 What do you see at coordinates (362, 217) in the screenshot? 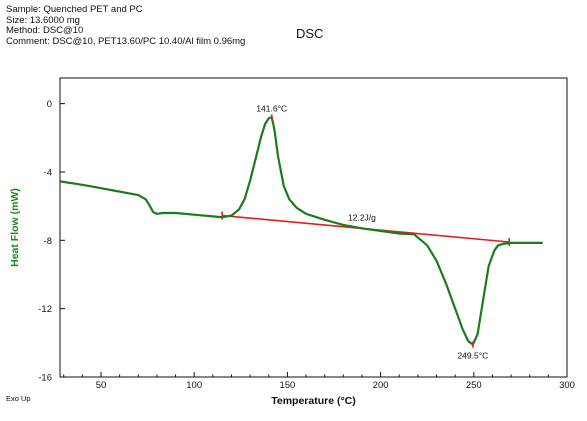
I see `annotation-label: 12.2J/g` at bounding box center [362, 217].